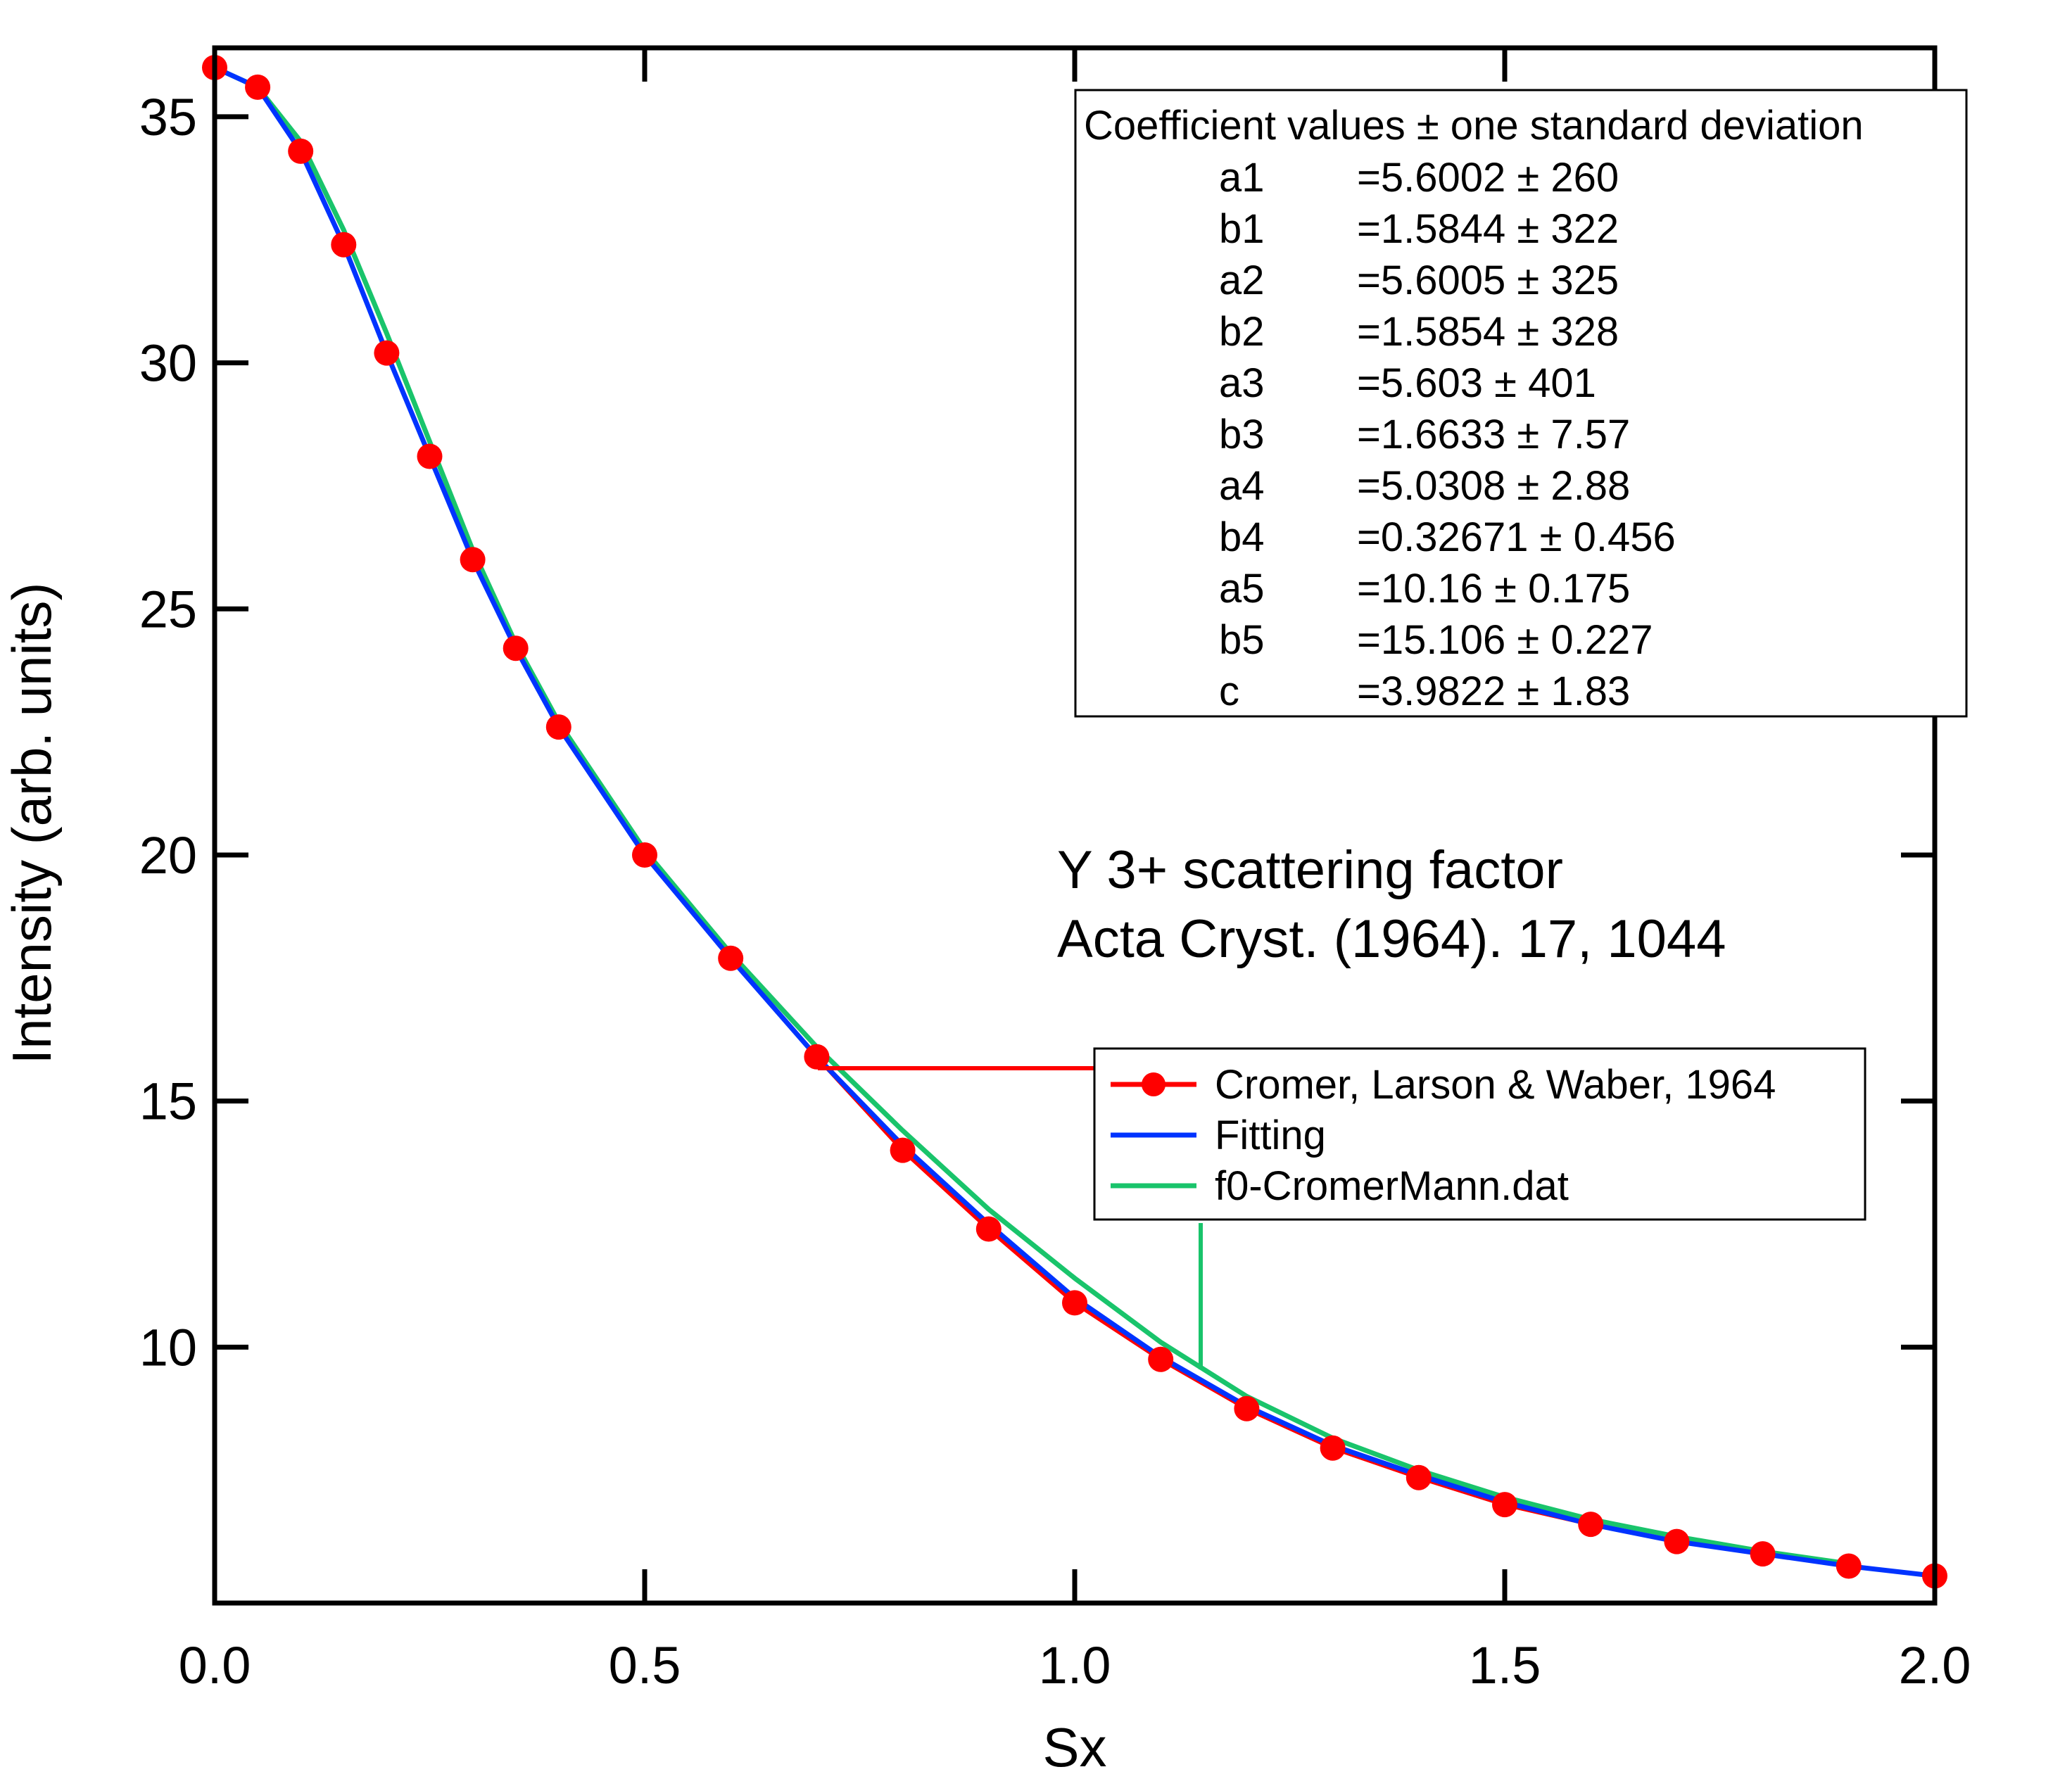 Image resolution: width=2072 pixels, height=1786 pixels. I want to click on annotation-line-1: Y 3+ scattering factor, so click(1310, 870).